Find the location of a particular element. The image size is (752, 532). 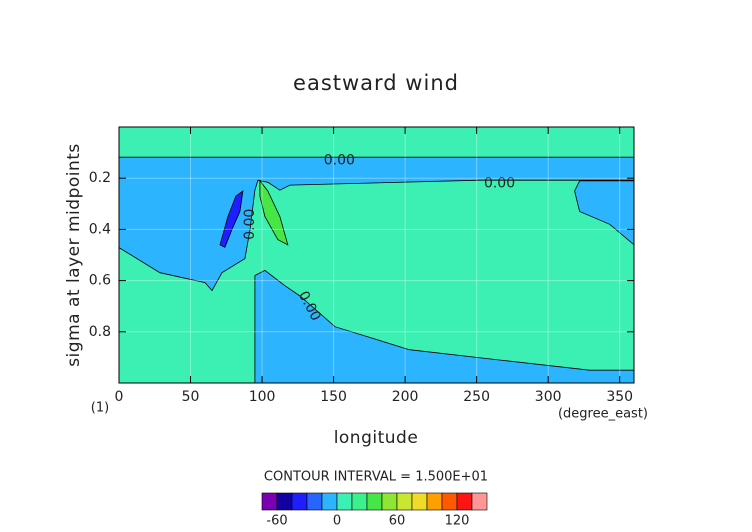

colorbar-tick-label: 60 is located at coordinates (397, 521).